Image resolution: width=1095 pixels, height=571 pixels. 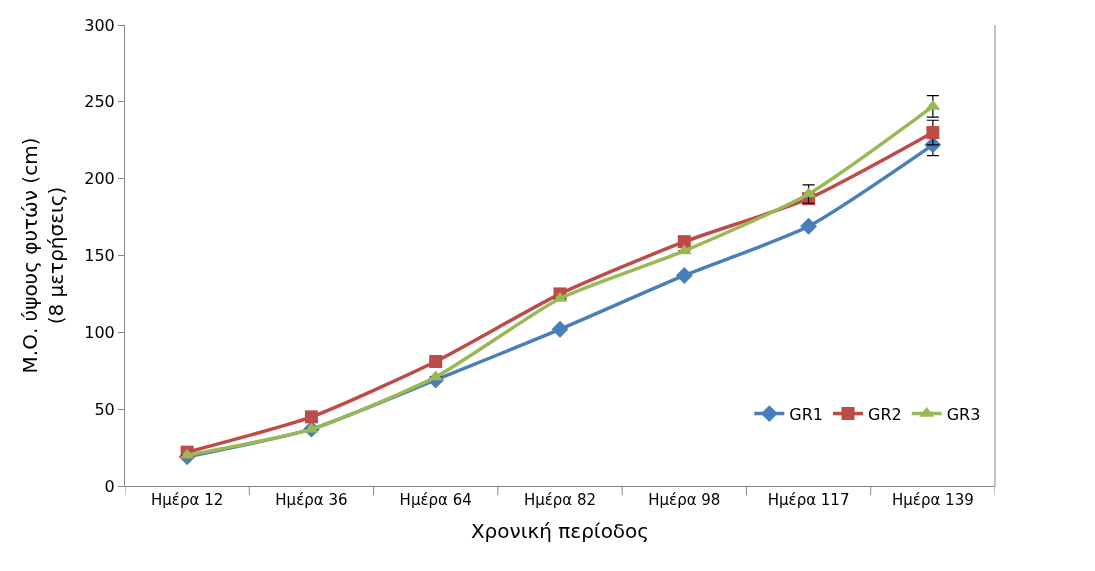 What do you see at coordinates (42, 255) in the screenshot?
I see `y-axis-title: Μ.Ο. ύψους φυτών (cm) (8 μετρήσεις)` at bounding box center [42, 255].